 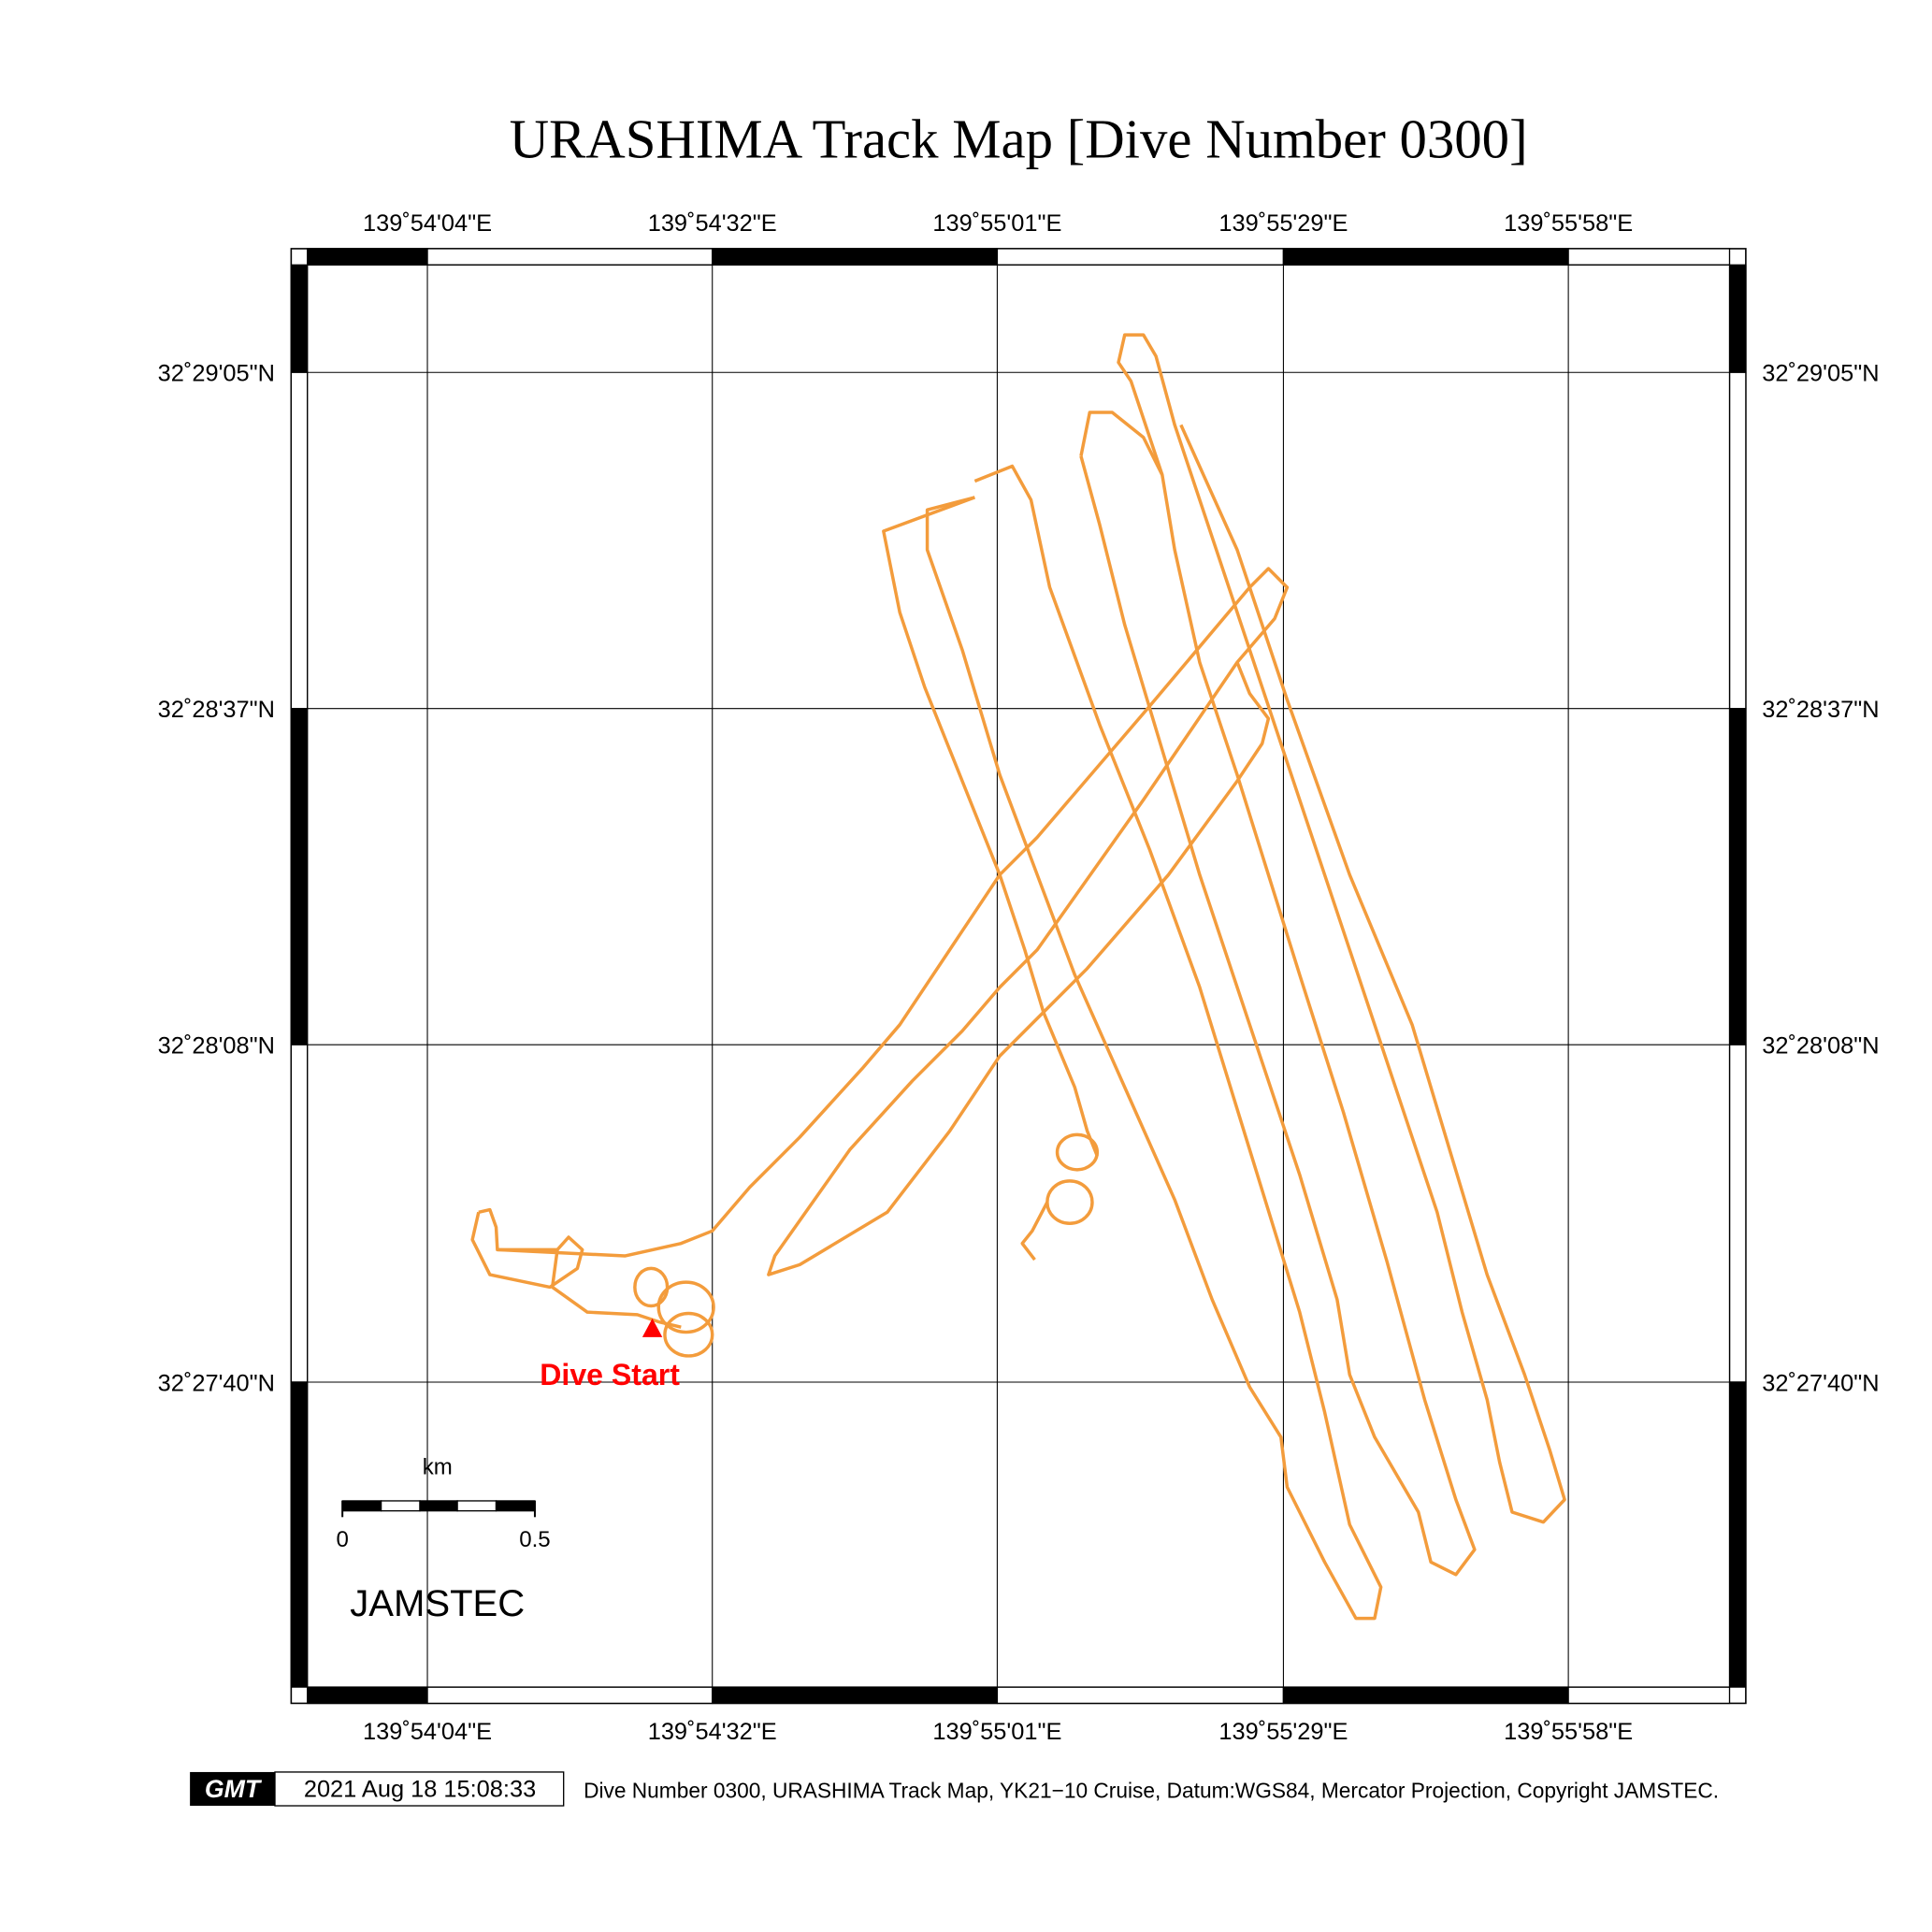 What do you see at coordinates (437, 1603) in the screenshot?
I see `logo-text: JAMSTEC` at bounding box center [437, 1603].